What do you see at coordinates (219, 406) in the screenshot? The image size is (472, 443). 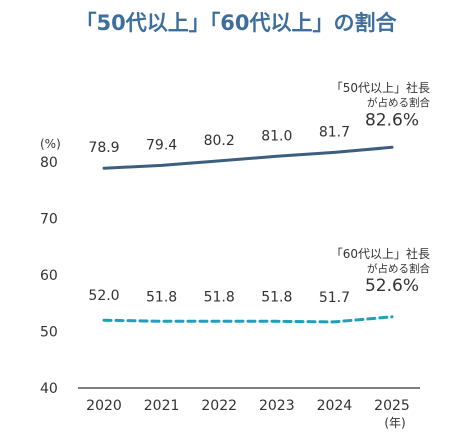 I see `x-tick-label: 2022` at bounding box center [219, 406].